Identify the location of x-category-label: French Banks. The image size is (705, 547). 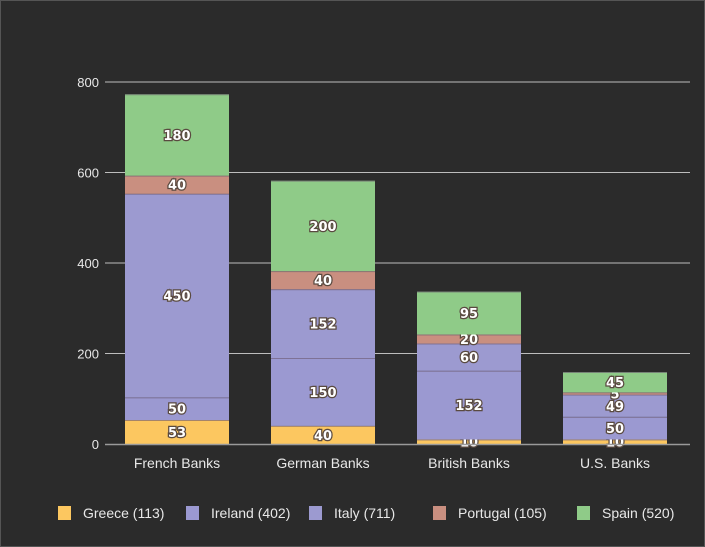
(177, 463).